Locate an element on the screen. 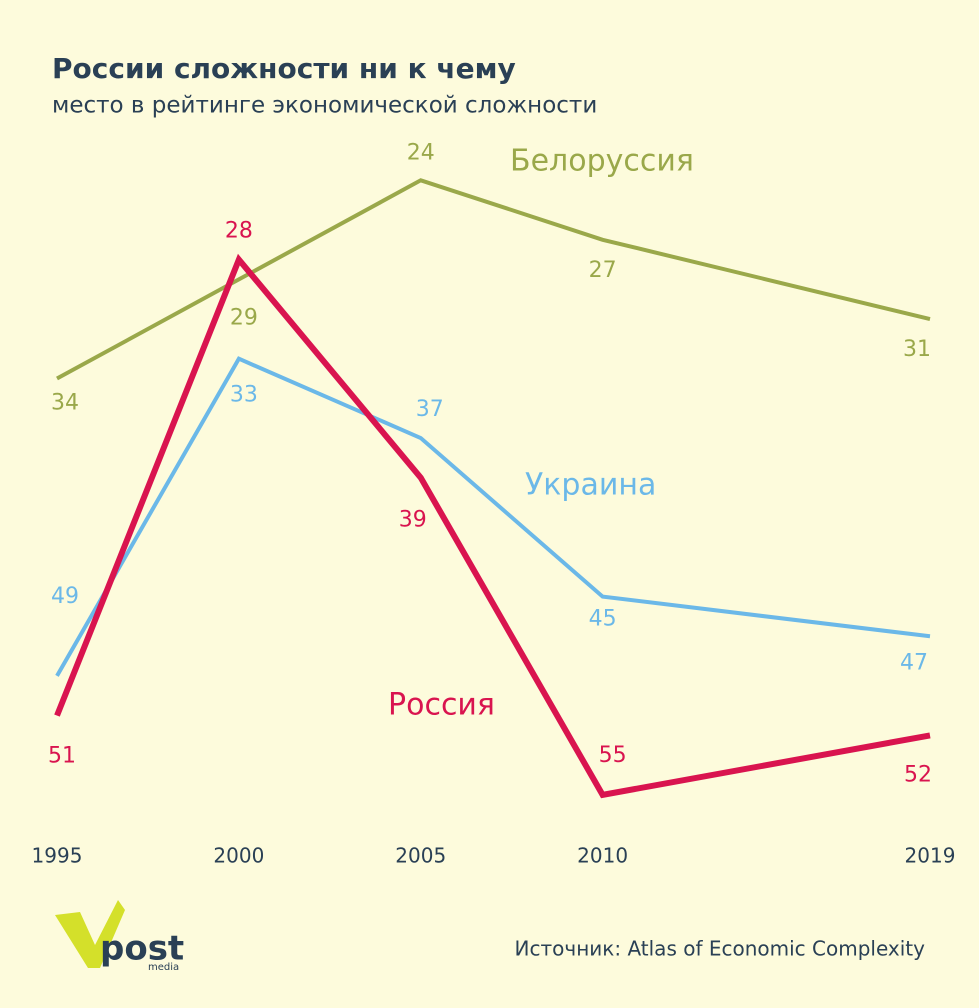 This screenshot has height=1008, width=979. data-label: 45 is located at coordinates (603, 619).